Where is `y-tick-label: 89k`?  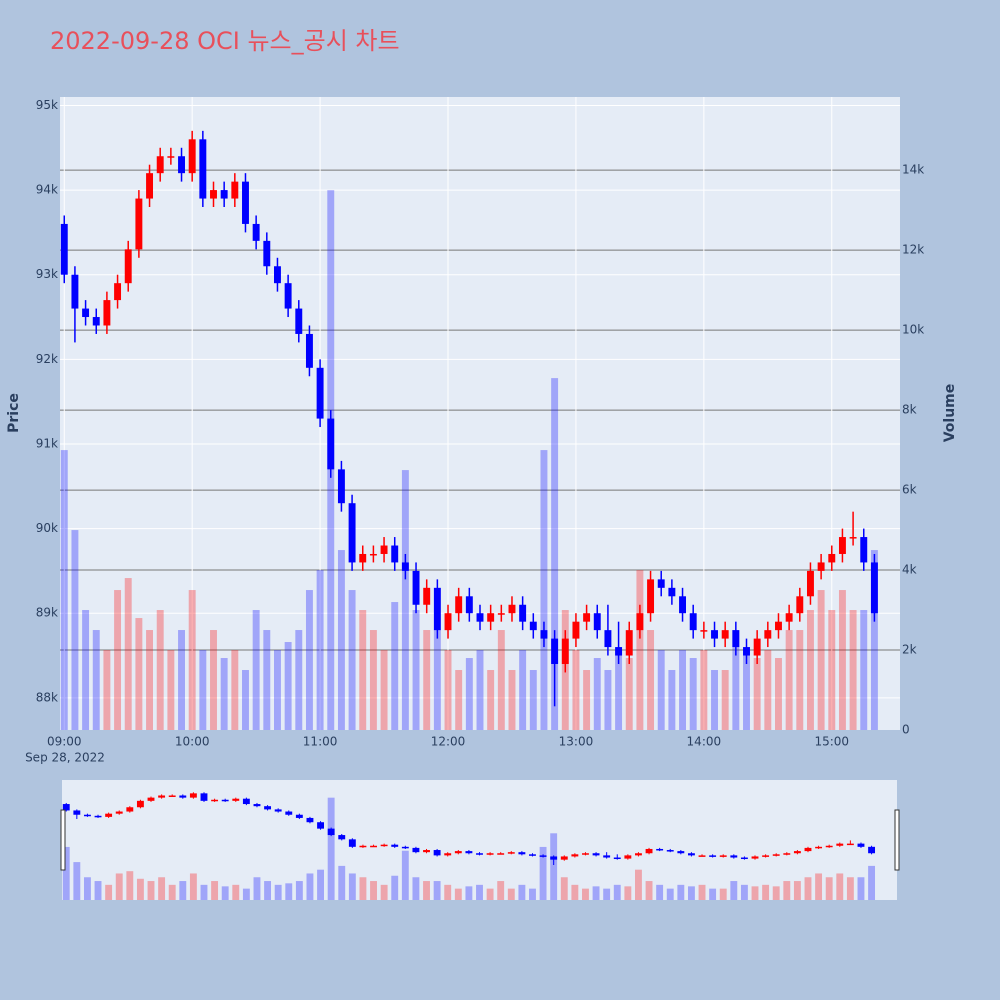 y-tick-label: 89k is located at coordinates (47, 613).